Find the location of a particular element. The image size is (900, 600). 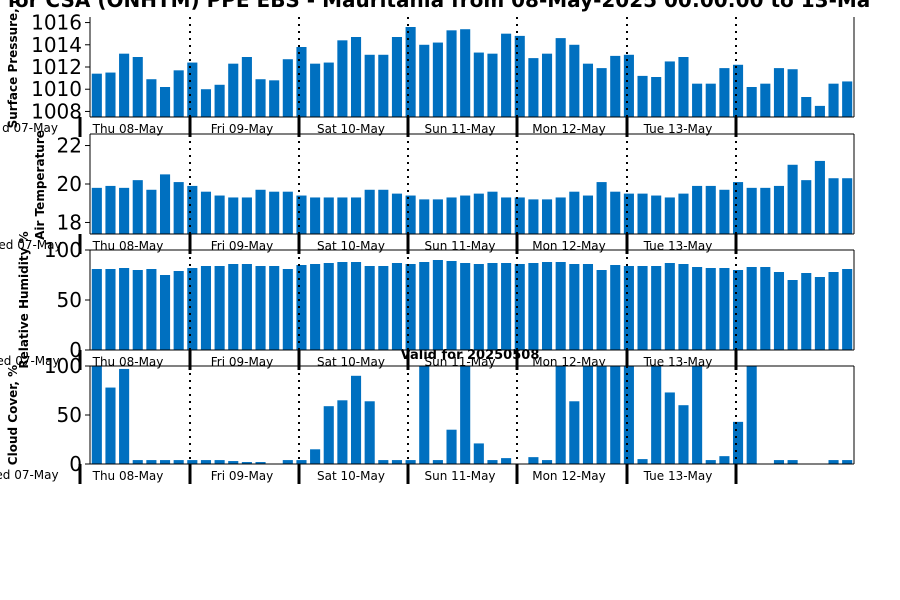

day-label: Fri 09-May is located at coordinates (242, 129).